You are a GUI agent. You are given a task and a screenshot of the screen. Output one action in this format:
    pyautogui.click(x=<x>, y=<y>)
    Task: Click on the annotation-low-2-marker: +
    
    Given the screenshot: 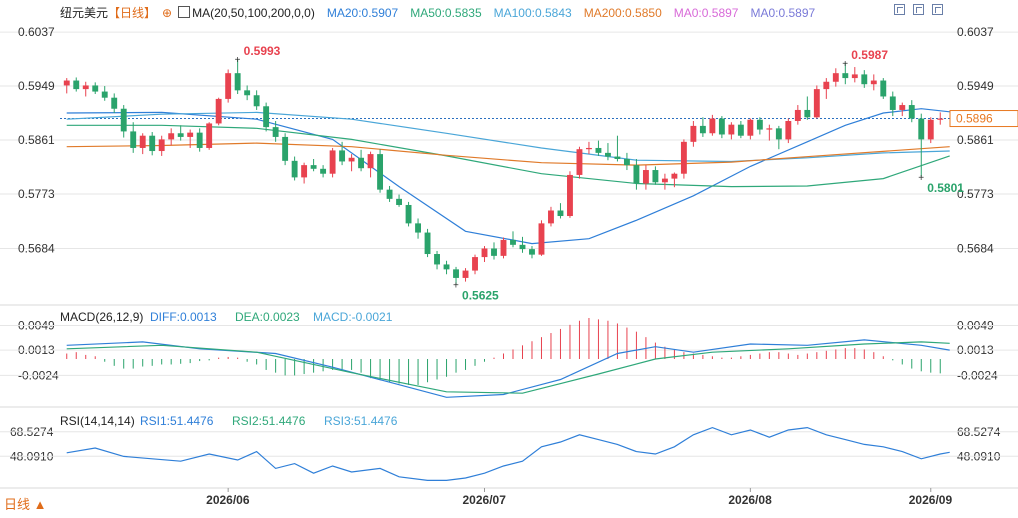 What is the action you would take?
    pyautogui.click(x=921, y=178)
    